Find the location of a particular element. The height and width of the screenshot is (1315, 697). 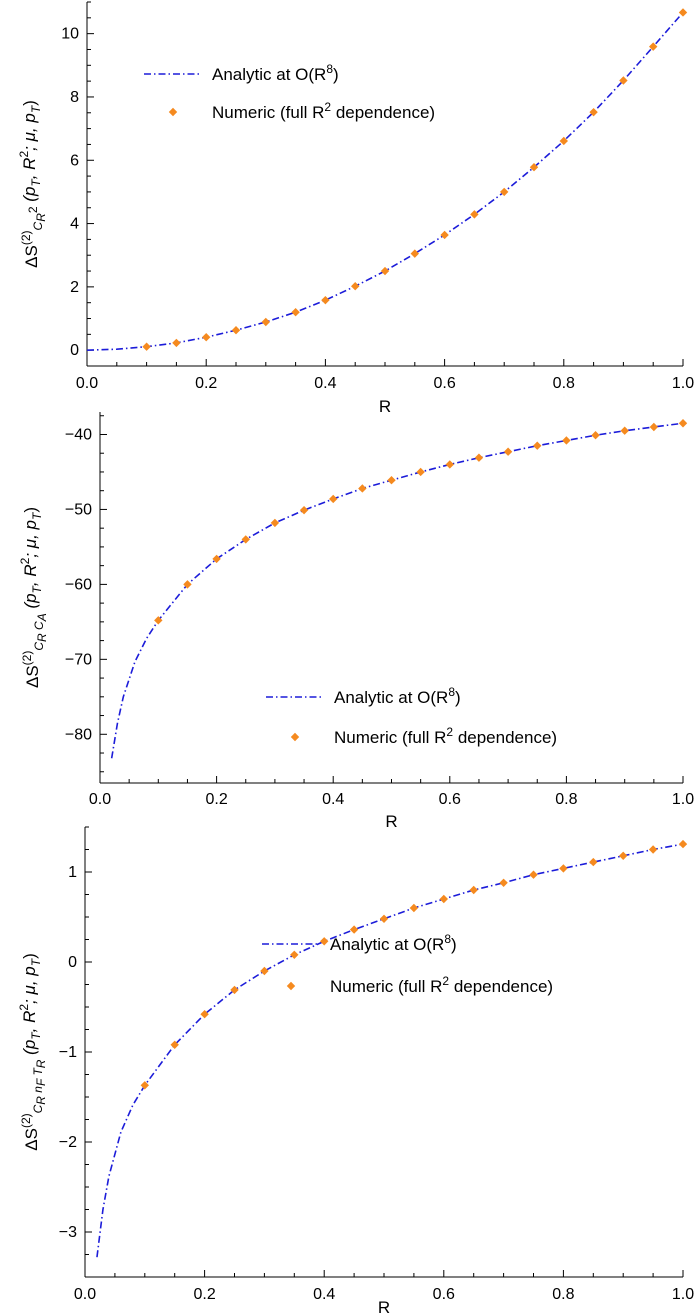

y-tick-label: −1 is located at coordinates (68, 1052).